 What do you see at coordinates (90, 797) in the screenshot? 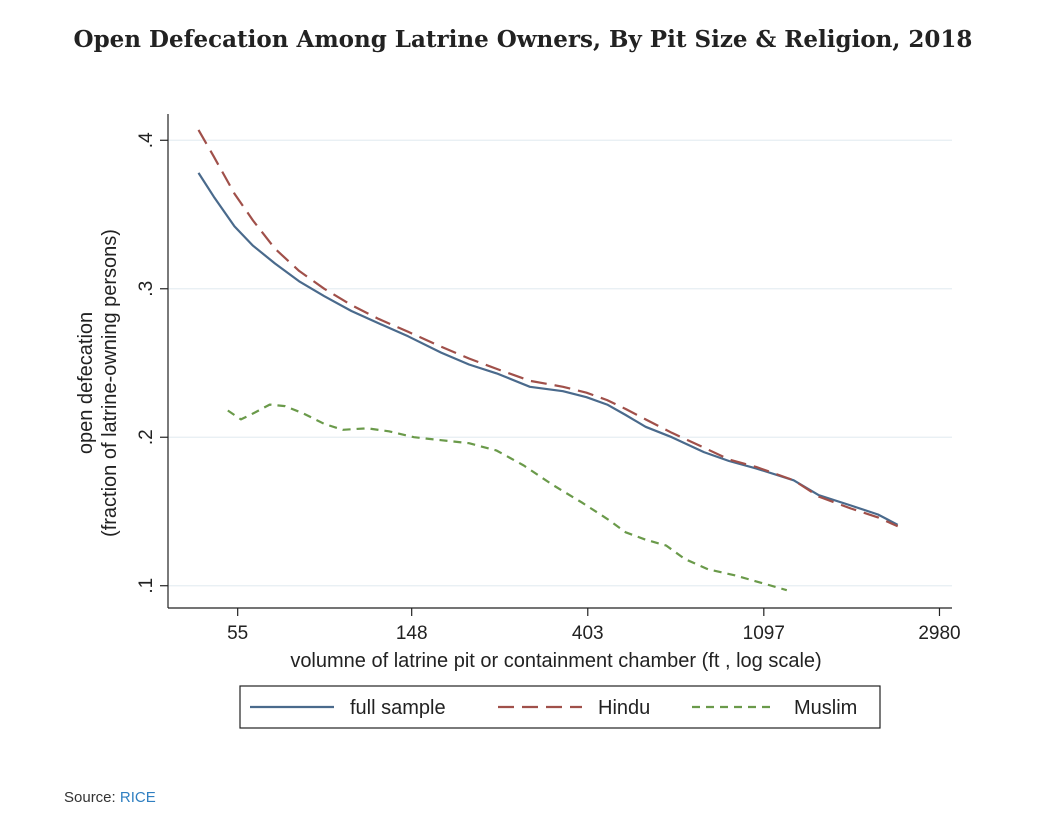
I see `source-prefix: Source:` at bounding box center [90, 797].